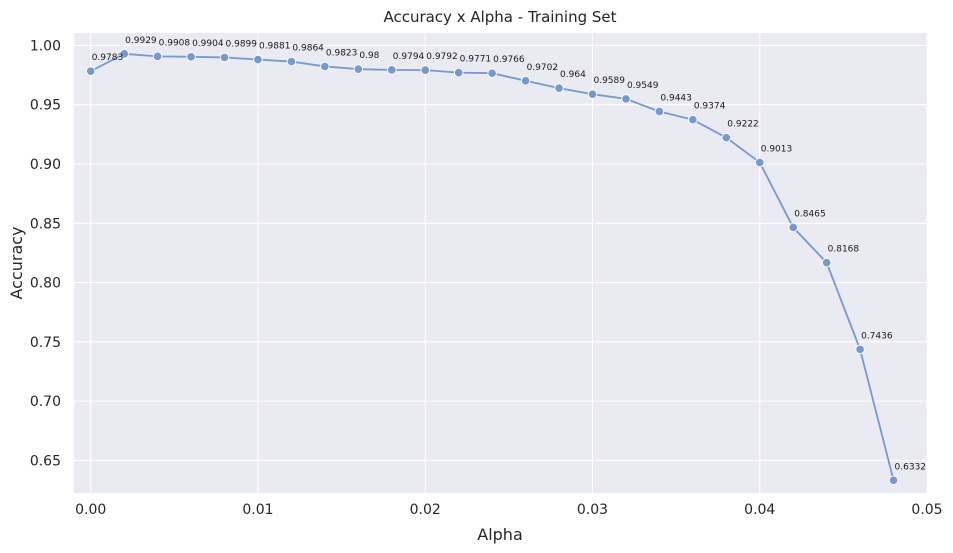 The image size is (953, 553). Describe the element at coordinates (45, 46) in the screenshot. I see `y-tick-label: 1.00` at that location.